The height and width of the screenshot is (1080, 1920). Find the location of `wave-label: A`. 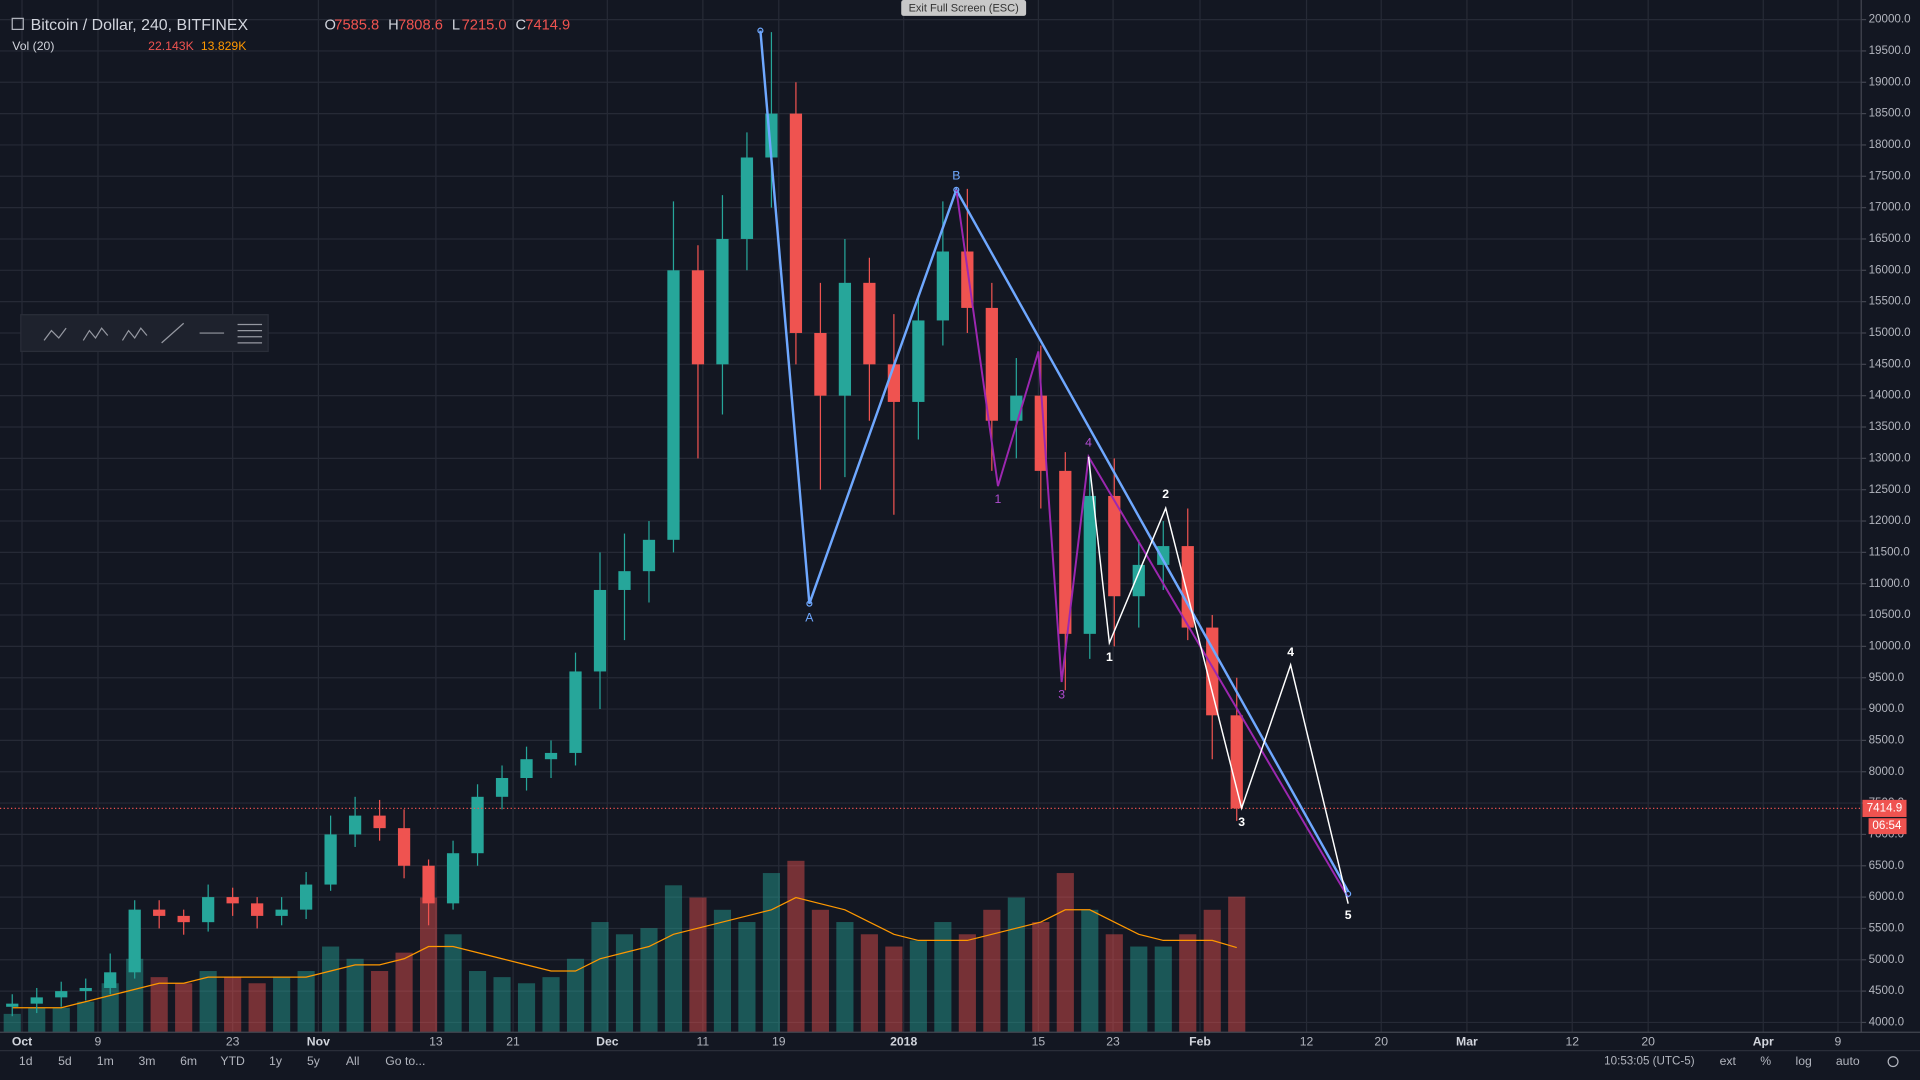

wave-label: A is located at coordinates (809, 618).